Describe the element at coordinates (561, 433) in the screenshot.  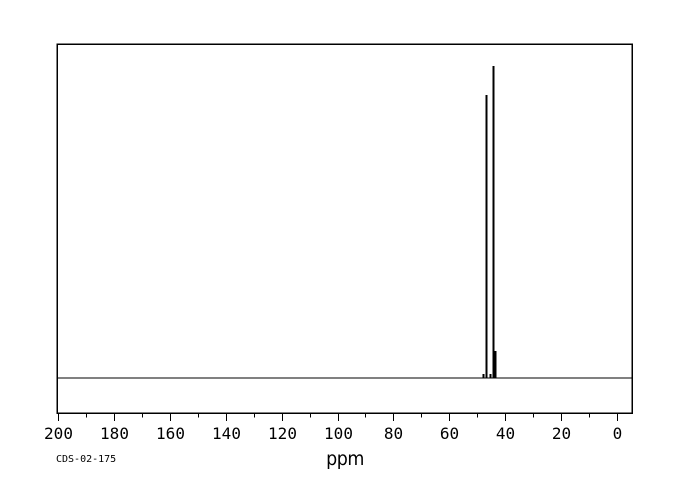
I see `x-tick-label: 20` at that location.